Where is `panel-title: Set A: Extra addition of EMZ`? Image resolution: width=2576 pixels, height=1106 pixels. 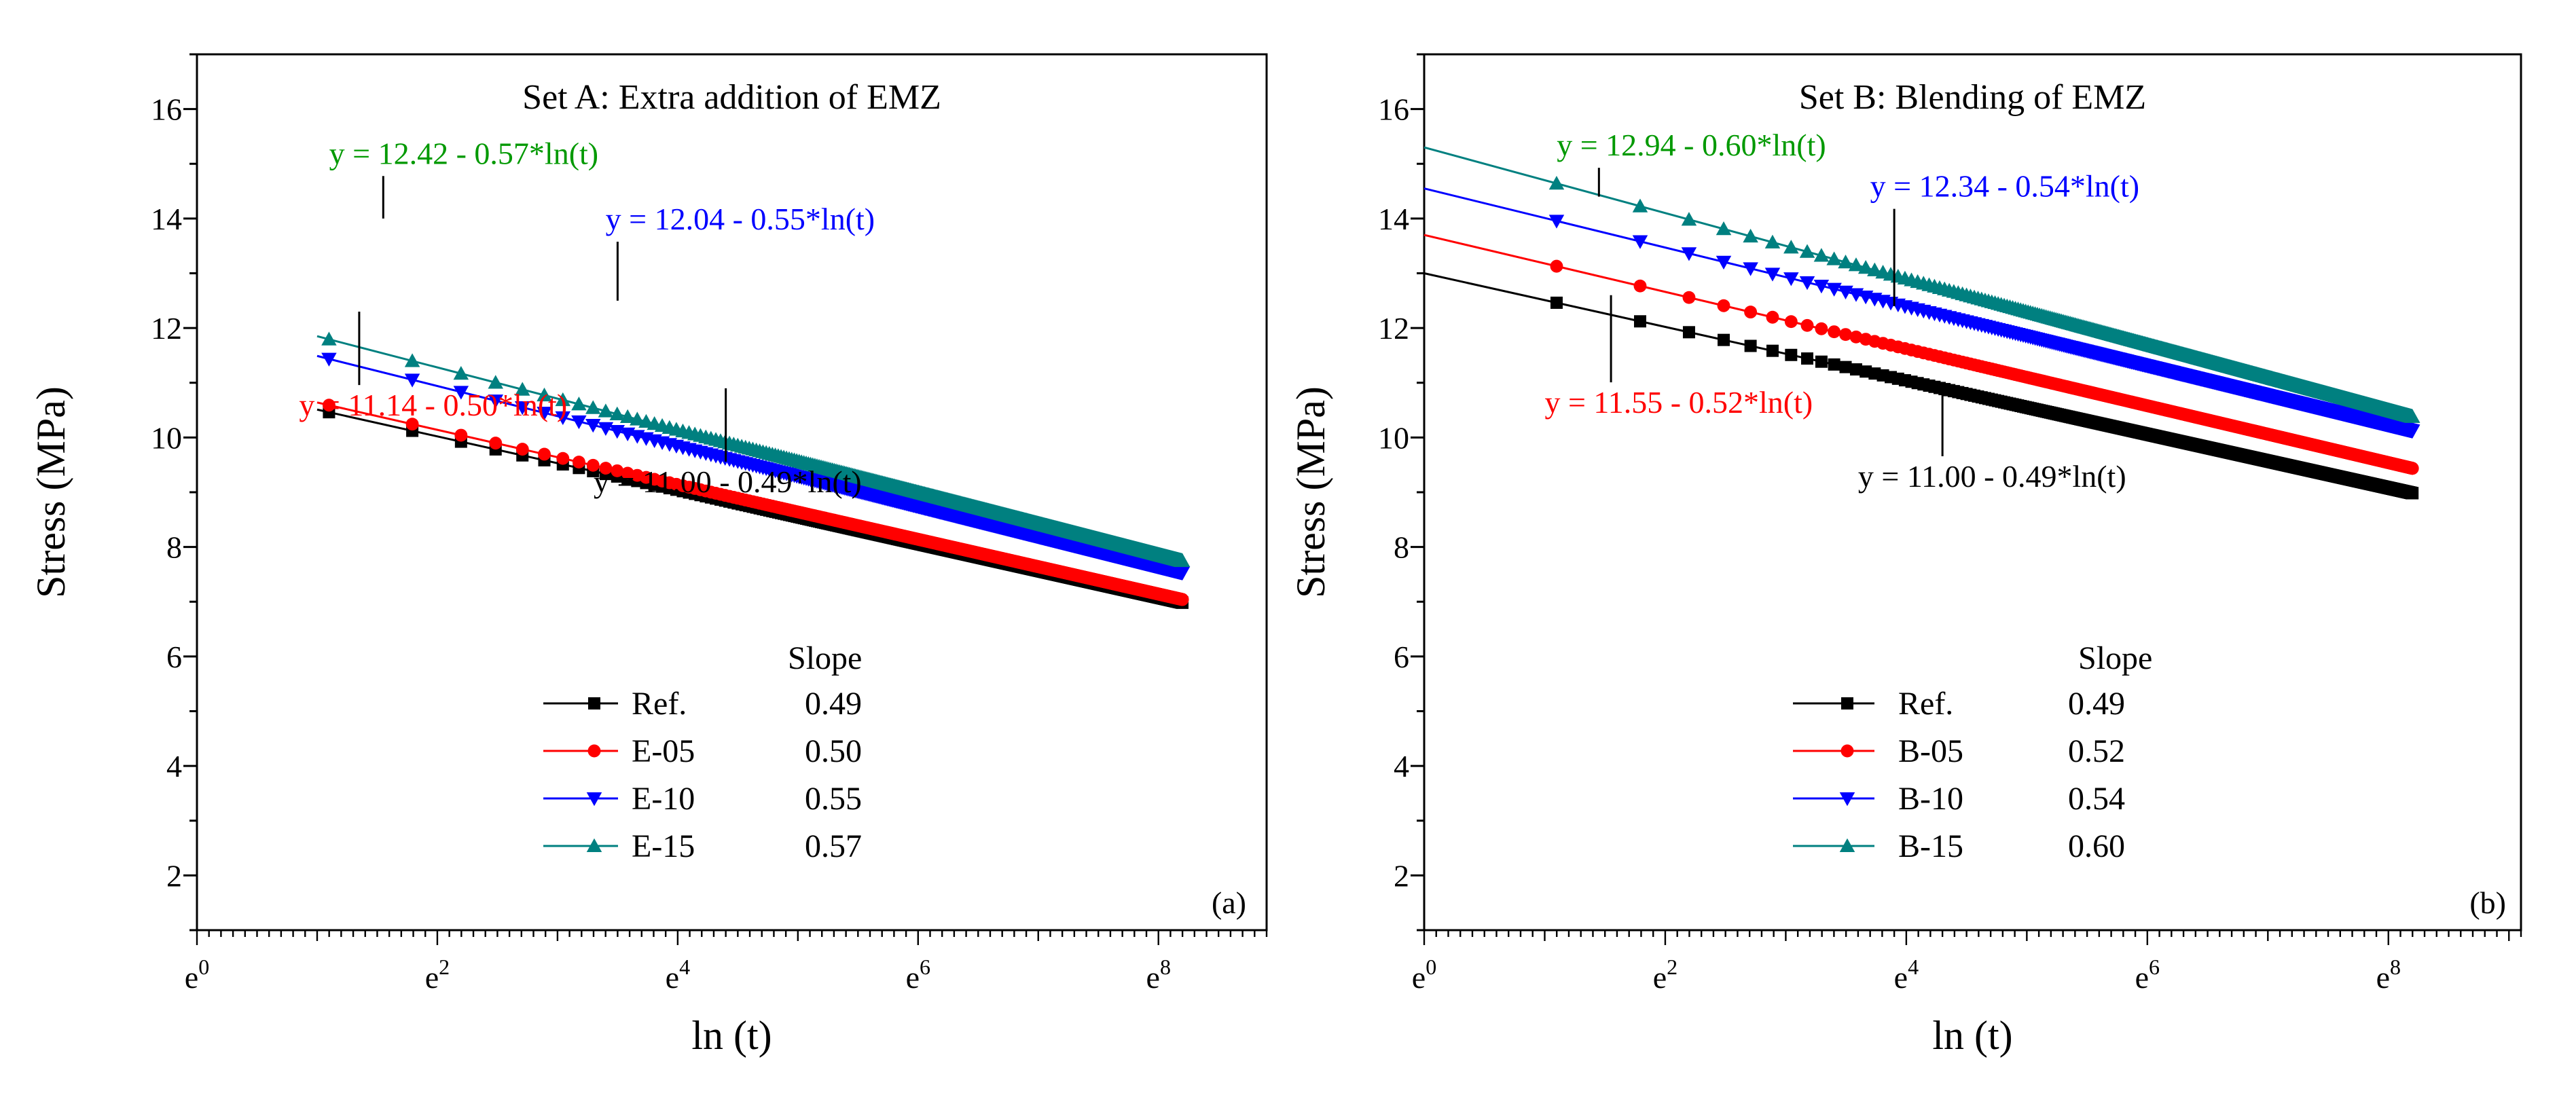 panel-title: Set A: Extra addition of EMZ is located at coordinates (732, 98).